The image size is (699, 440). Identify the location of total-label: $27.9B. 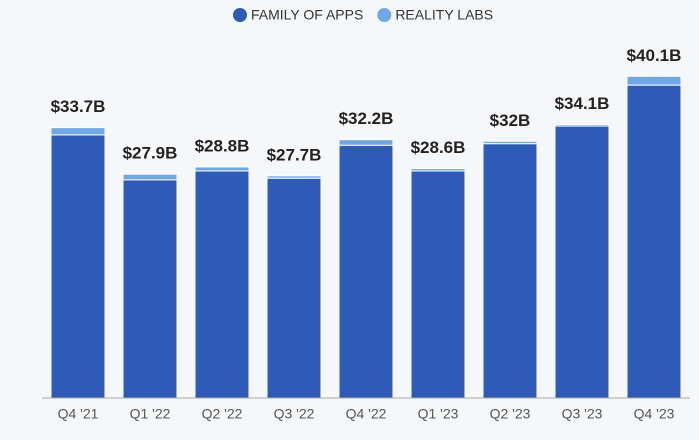
(150, 153).